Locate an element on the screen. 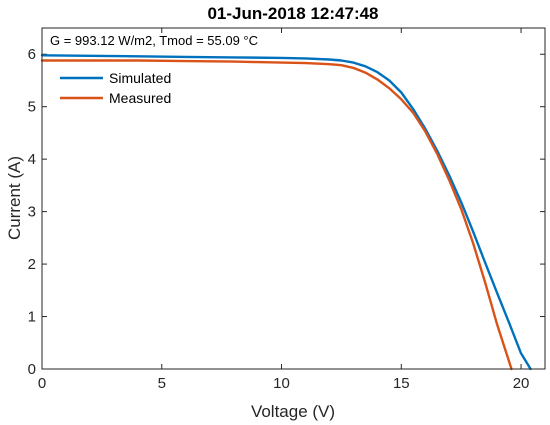 The width and height of the screenshot is (550, 425). conditions-annotation: G = 993.12 W/m2, Tmod = 55.09 °C is located at coordinates (154, 40).